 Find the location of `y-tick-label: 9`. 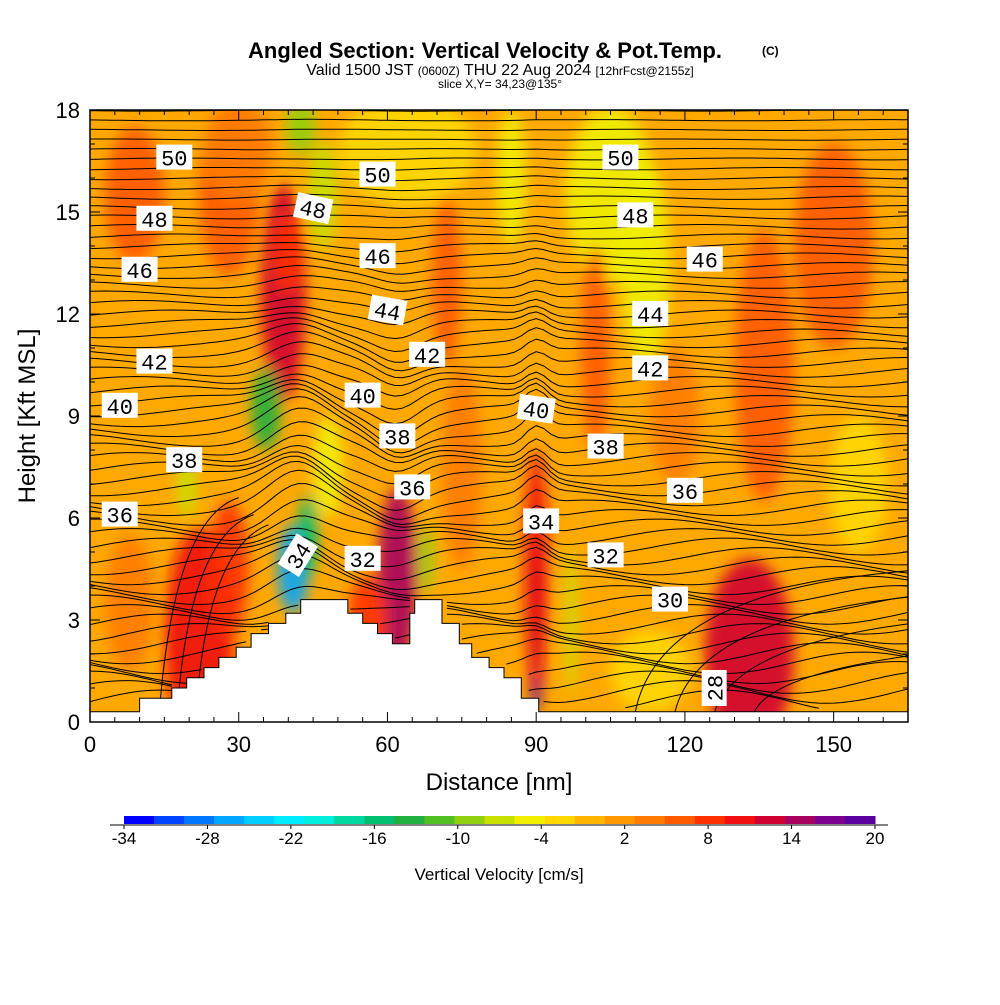

y-tick-label: 9 is located at coordinates (74, 416).